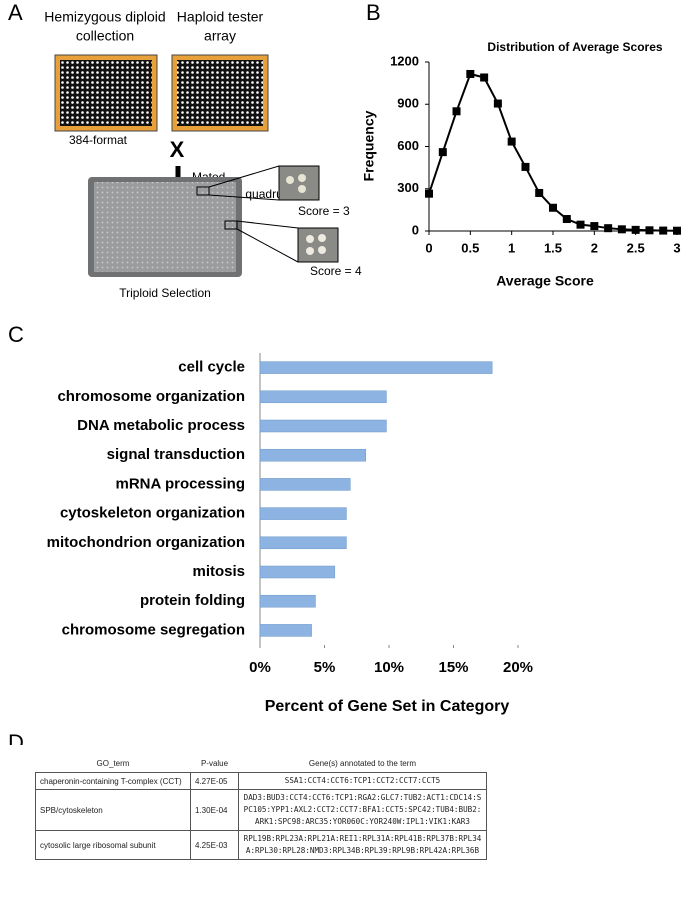 This screenshot has width=700, height=907. I want to click on panel-label: A, so click(15, 12).